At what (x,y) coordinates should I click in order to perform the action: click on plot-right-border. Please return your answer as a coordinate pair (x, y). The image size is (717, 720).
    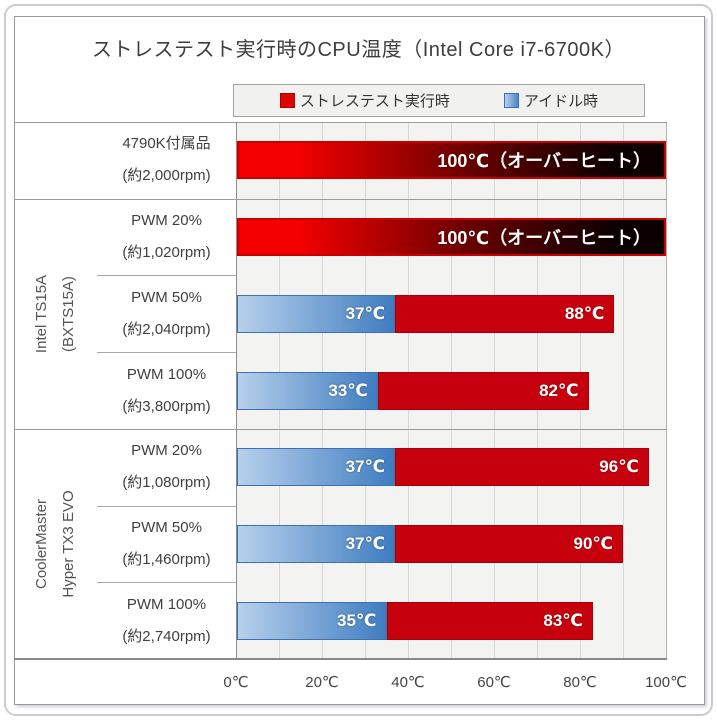
    Looking at the image, I should click on (666, 390).